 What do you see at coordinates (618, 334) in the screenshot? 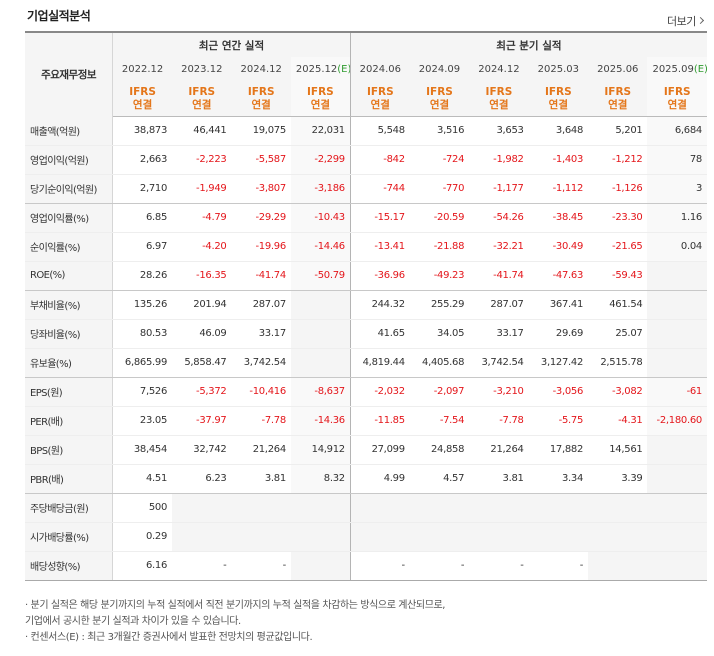
I see `table-cell: 25.07` at bounding box center [618, 334].